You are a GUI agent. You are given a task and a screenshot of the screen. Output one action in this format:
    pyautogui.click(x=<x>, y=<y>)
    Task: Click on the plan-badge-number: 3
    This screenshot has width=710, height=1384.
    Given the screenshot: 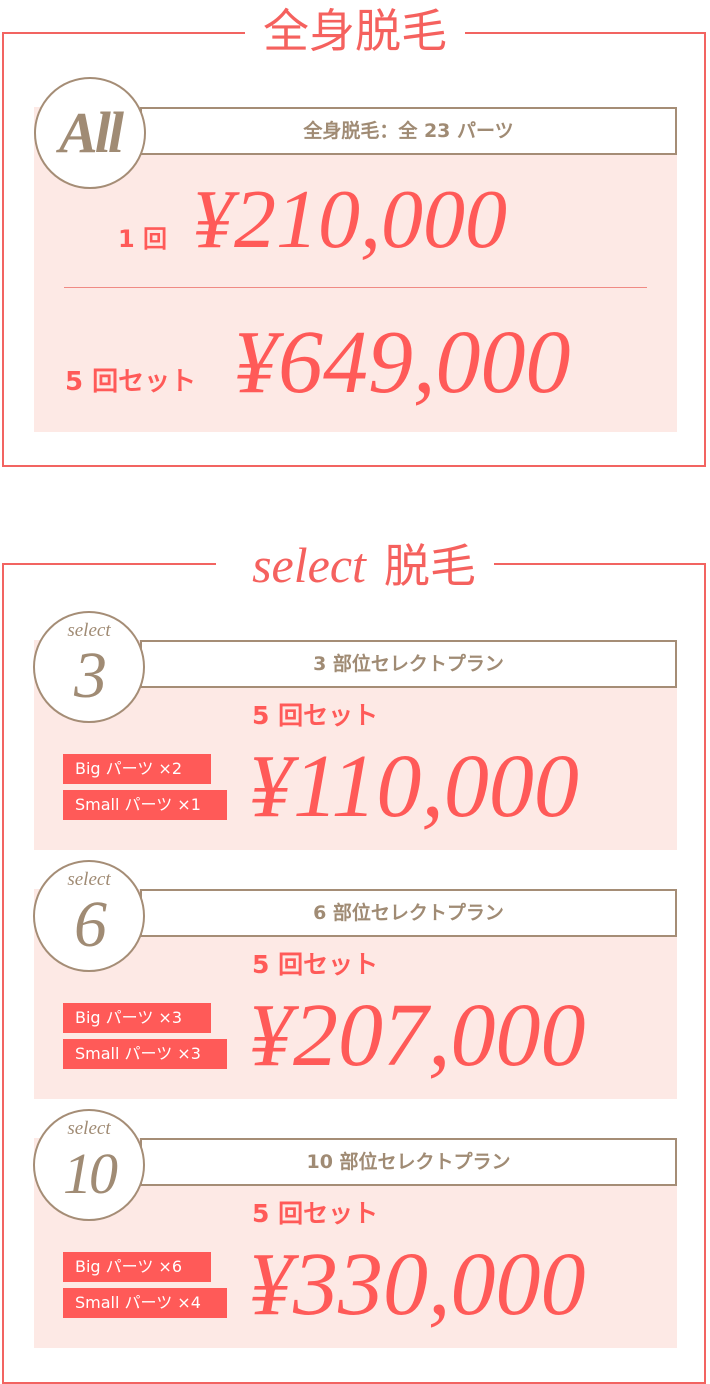 What is the action you would take?
    pyautogui.click(x=90, y=675)
    